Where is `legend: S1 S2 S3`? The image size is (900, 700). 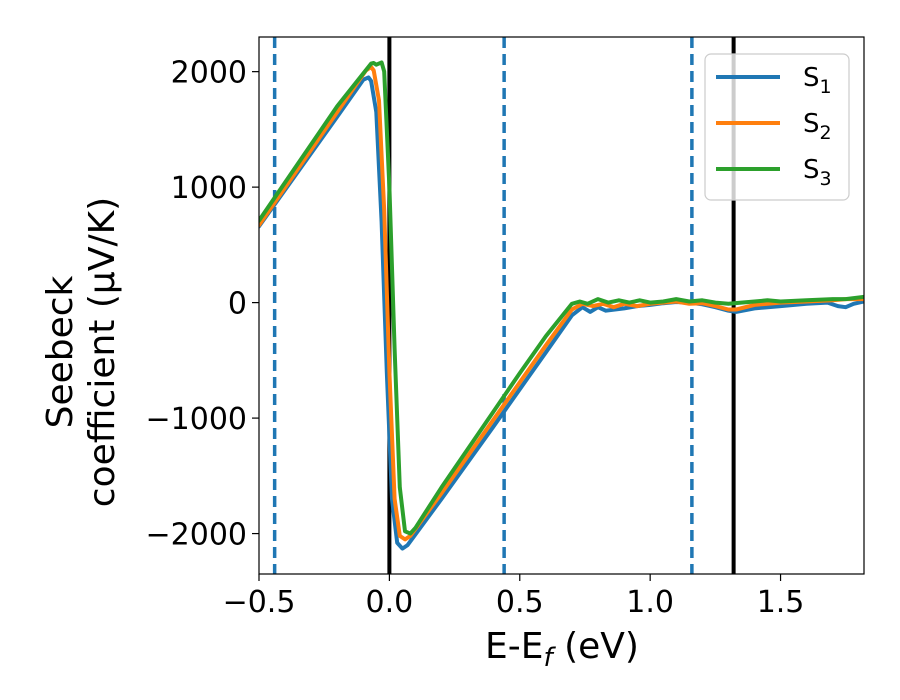 legend: S1 S2 S3 is located at coordinates (777, 127).